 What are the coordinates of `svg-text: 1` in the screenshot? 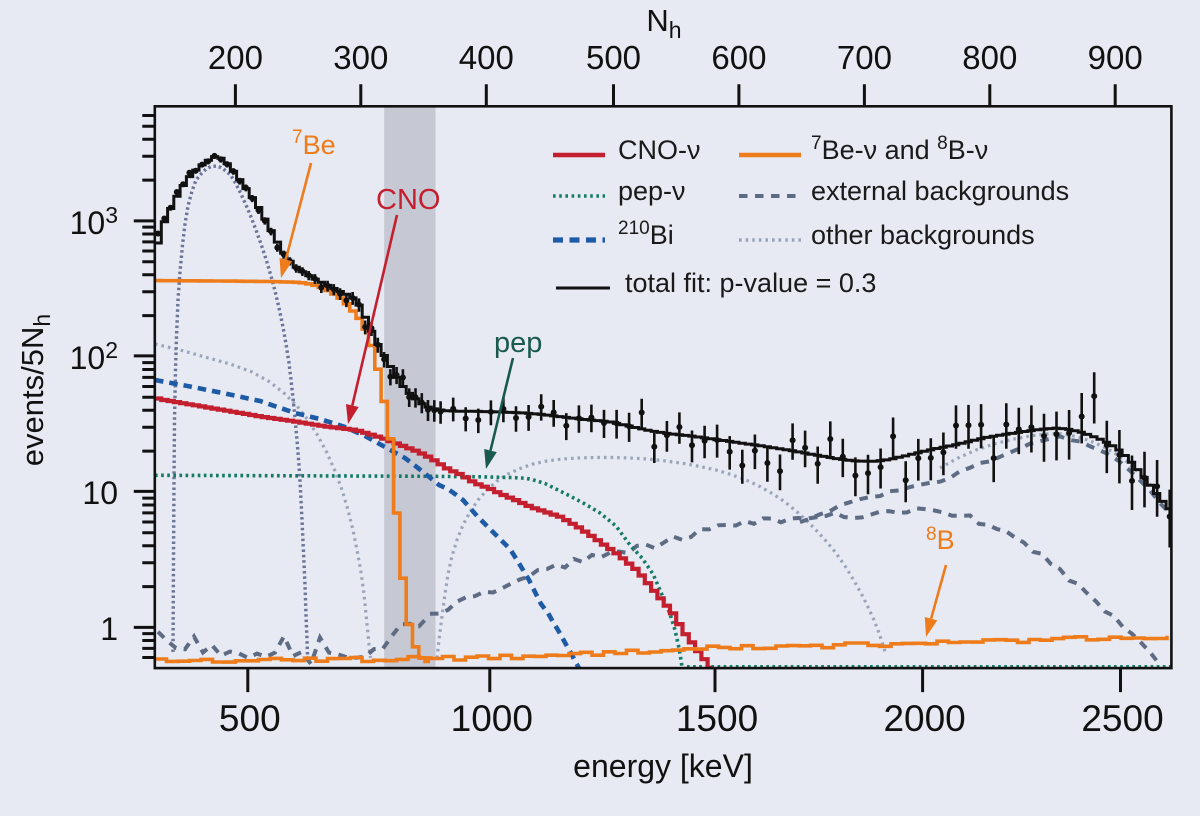 It's located at (109, 629).